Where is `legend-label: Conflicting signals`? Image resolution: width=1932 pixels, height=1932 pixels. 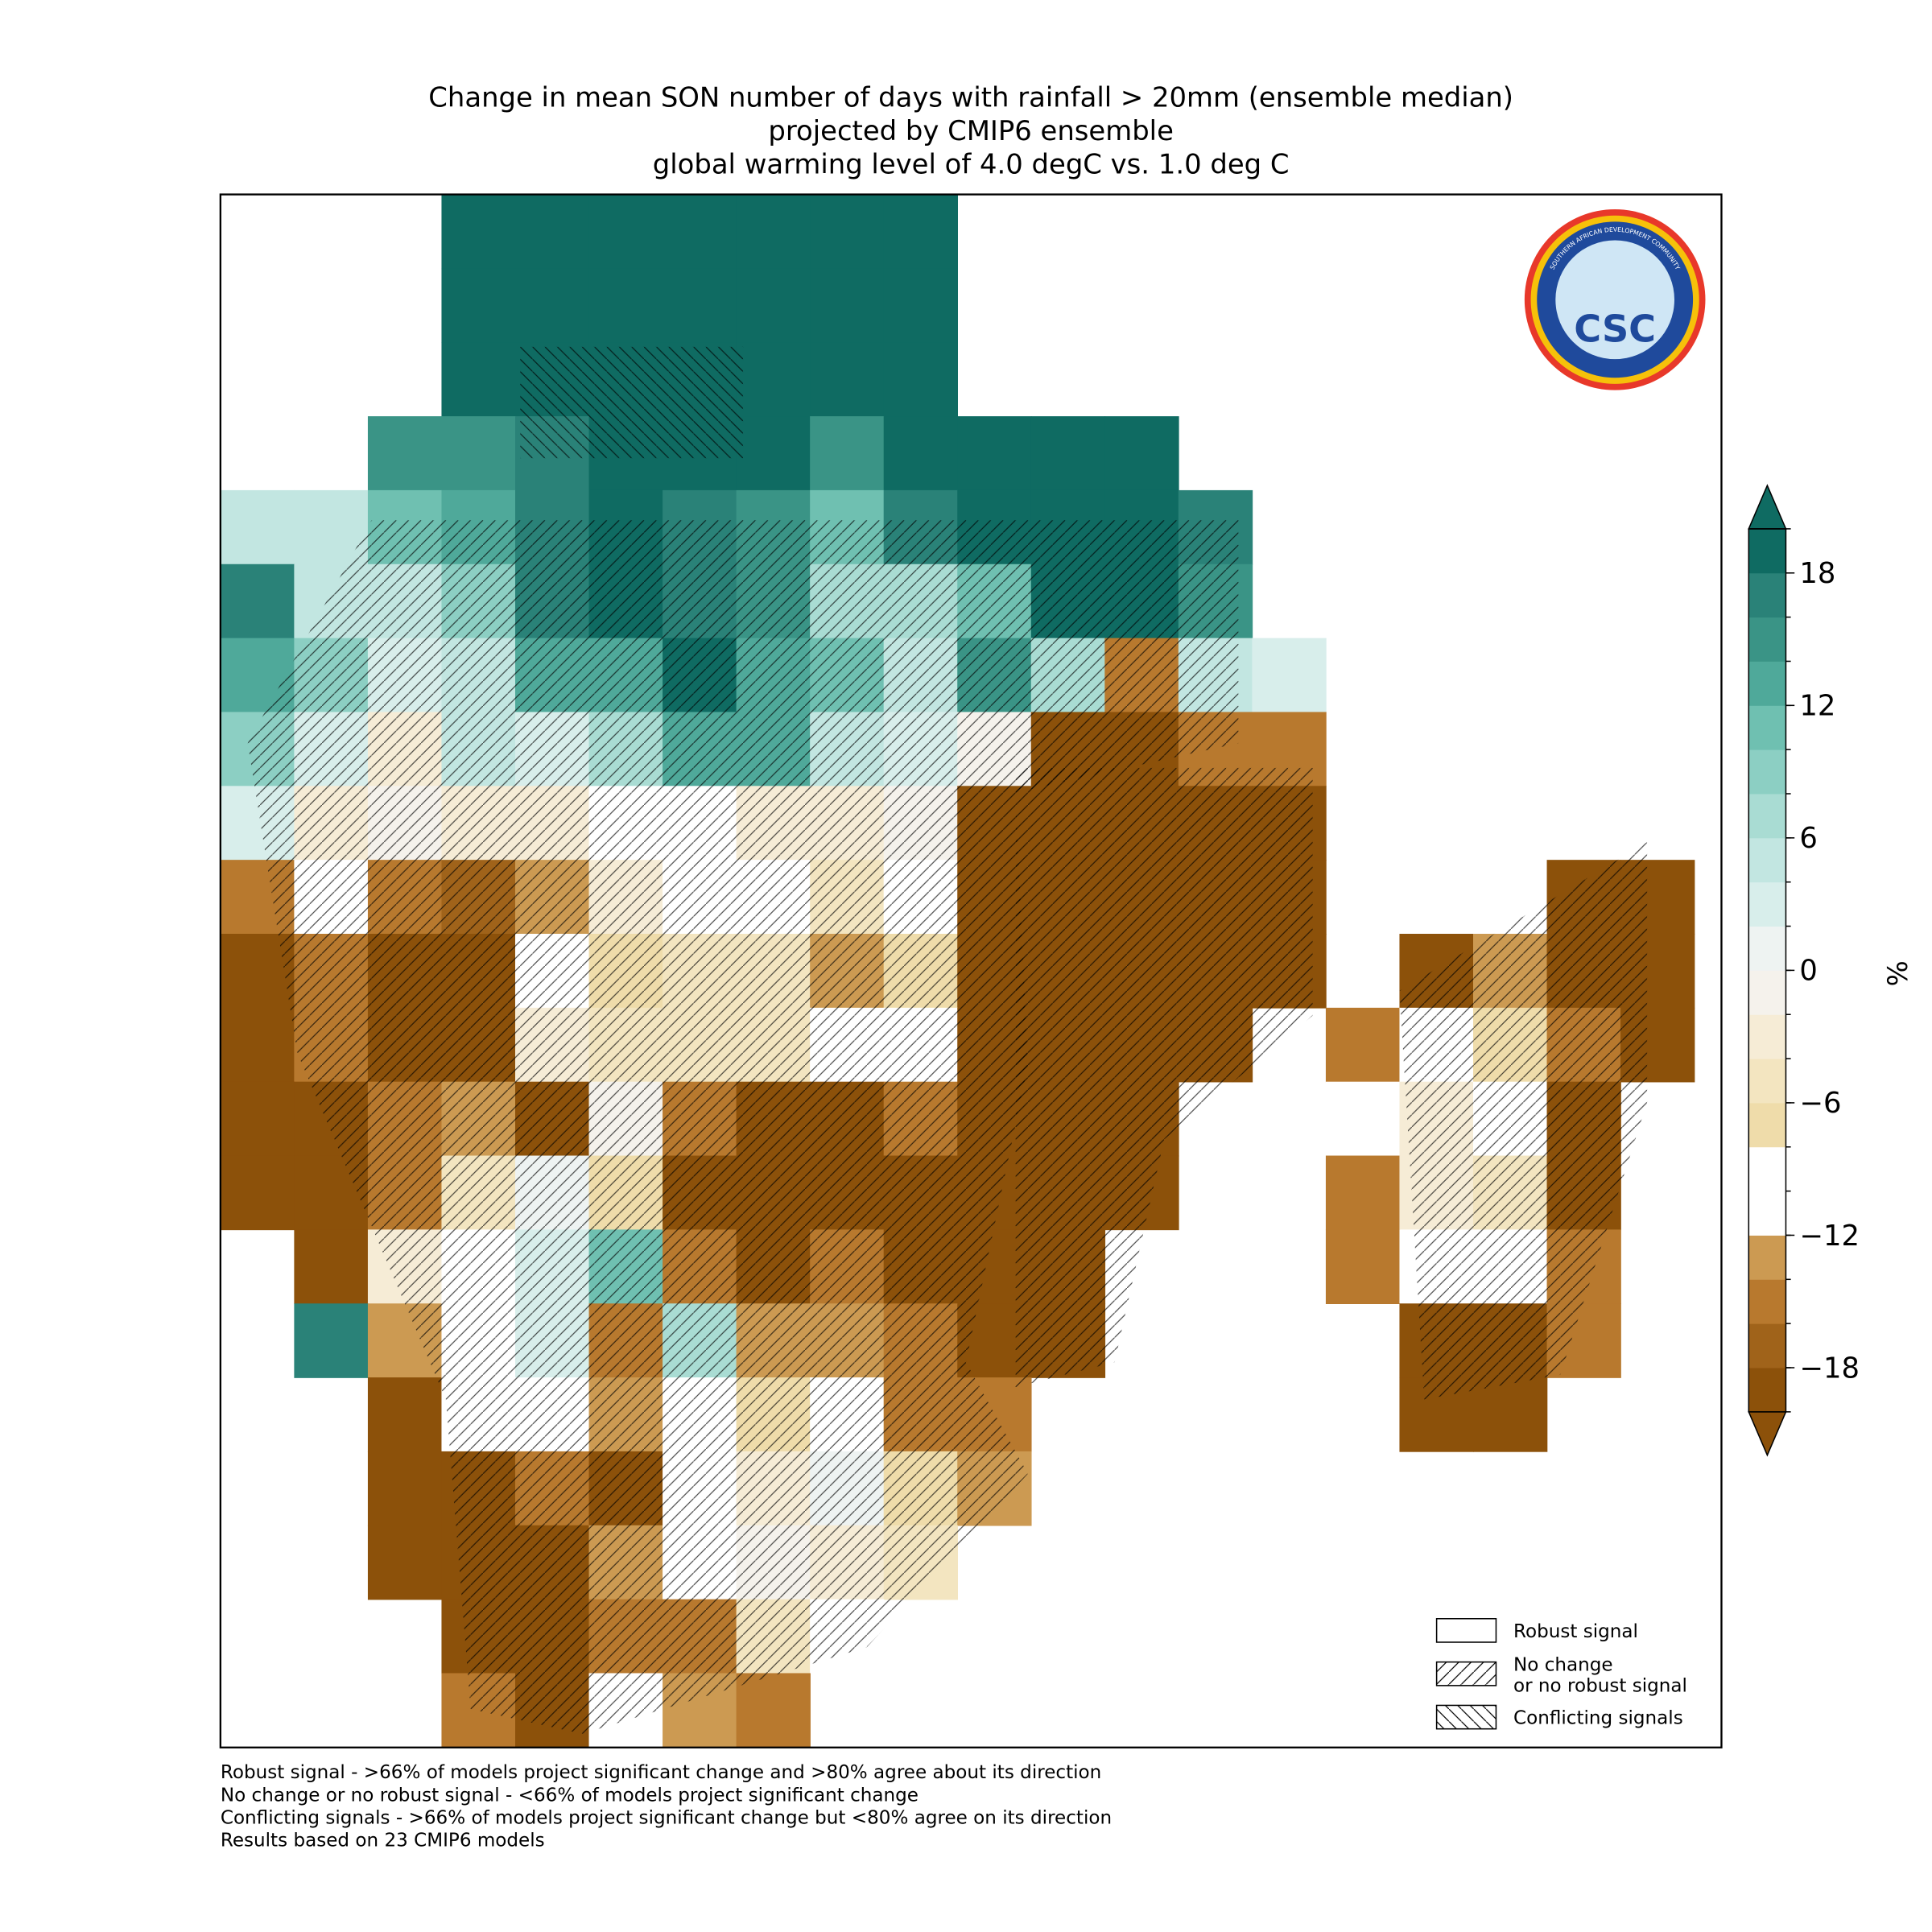
legend-label: Conflicting signals is located at coordinates (1598, 1718).